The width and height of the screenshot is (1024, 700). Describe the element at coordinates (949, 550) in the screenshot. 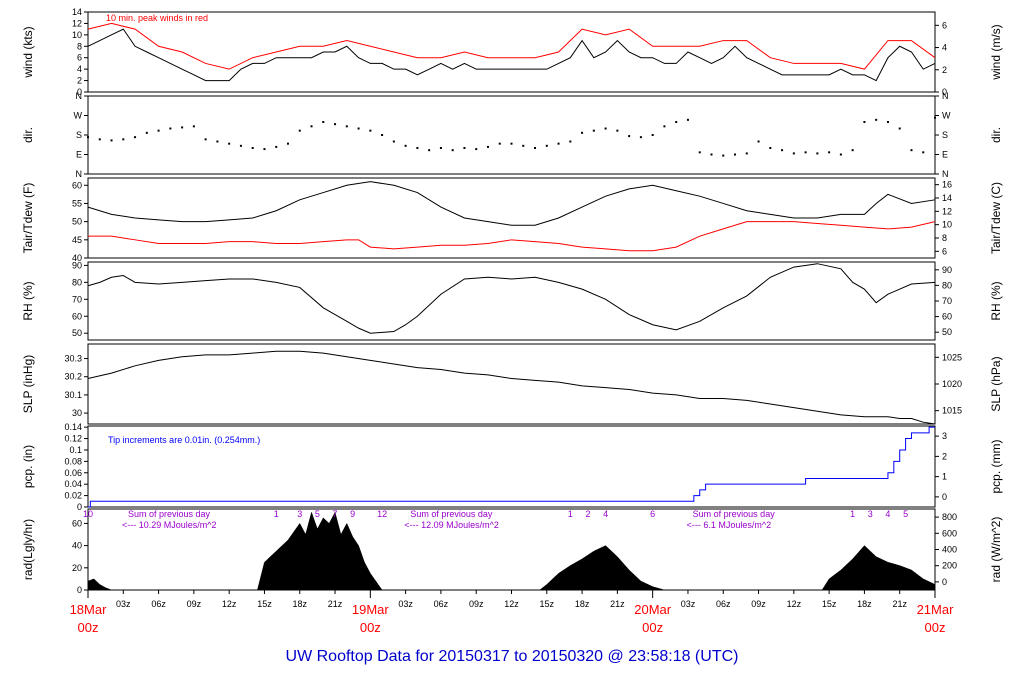

I see `y2-tick-label: 400` at that location.